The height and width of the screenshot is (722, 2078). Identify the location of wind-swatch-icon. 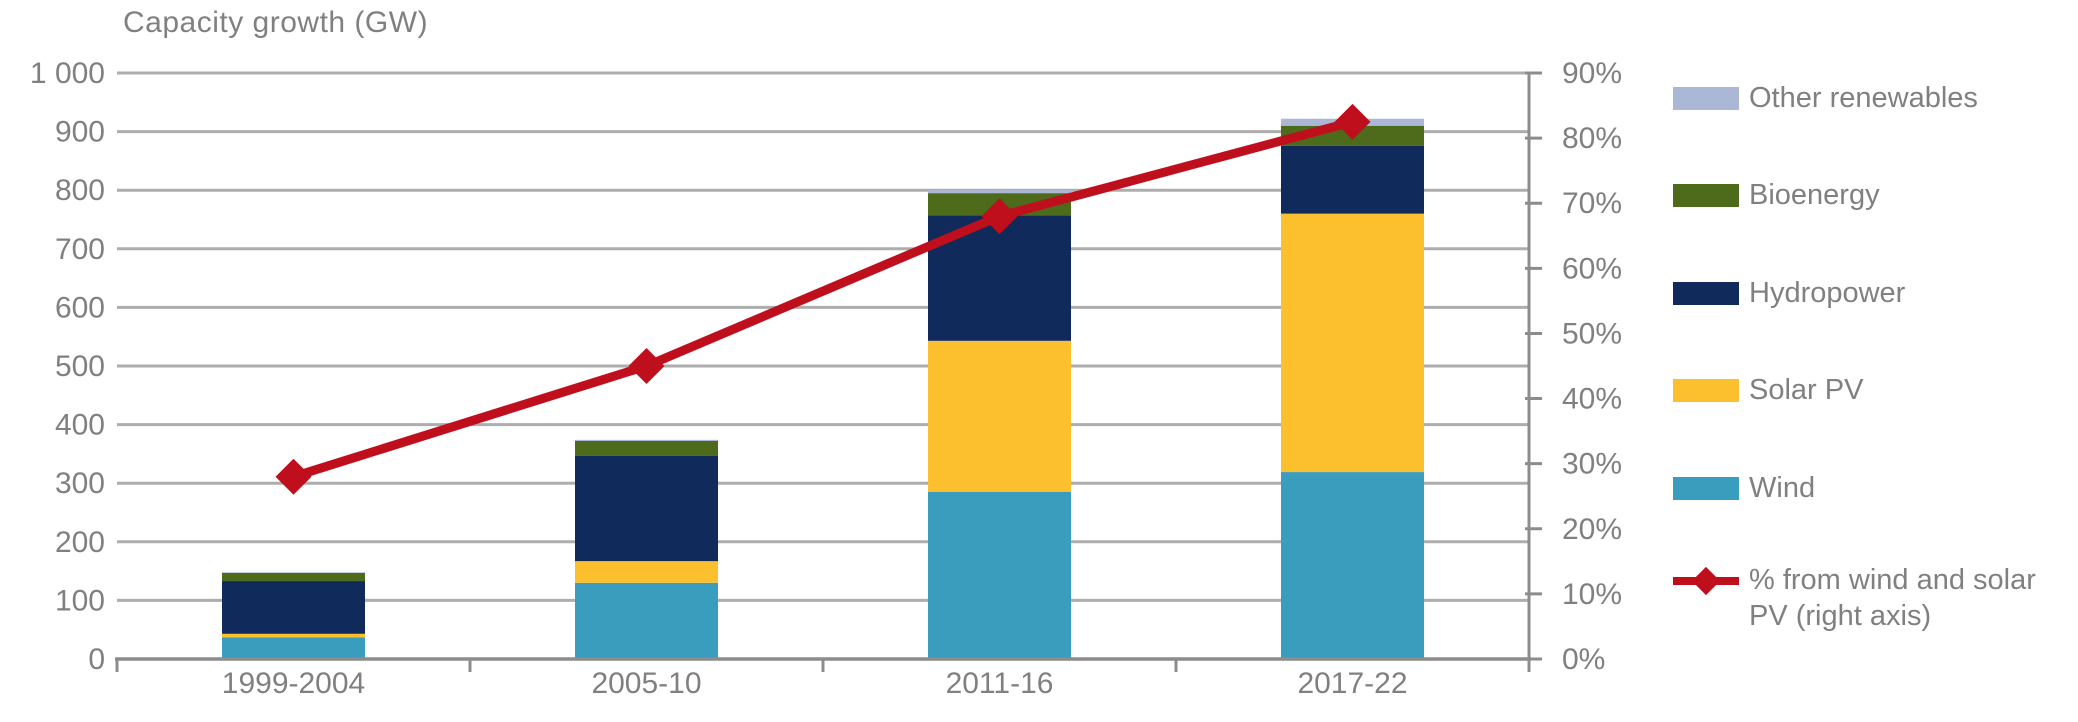
(1706, 488).